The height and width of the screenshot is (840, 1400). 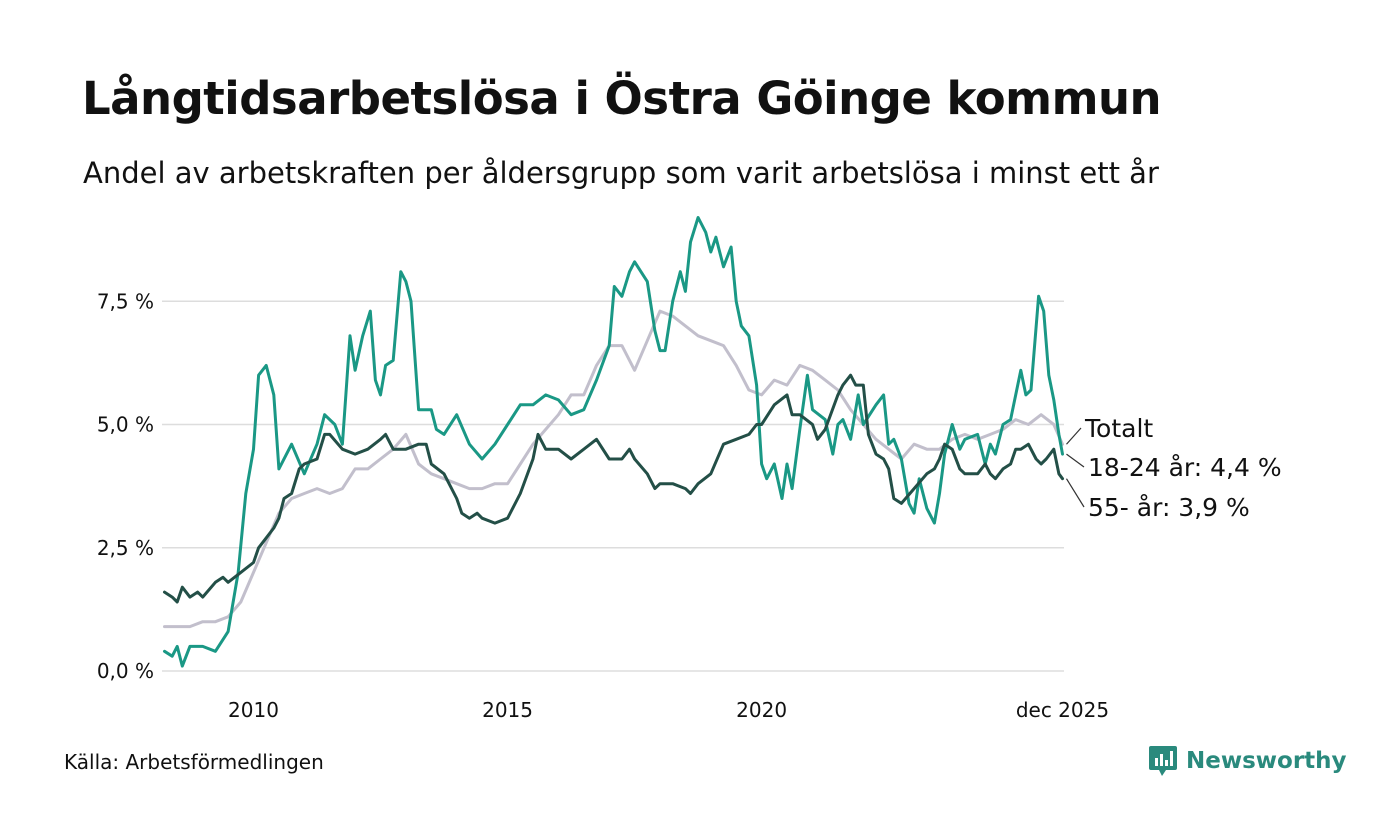 What do you see at coordinates (125, 425) in the screenshot?
I see `y-tick-label: 5,0 %` at bounding box center [125, 425].